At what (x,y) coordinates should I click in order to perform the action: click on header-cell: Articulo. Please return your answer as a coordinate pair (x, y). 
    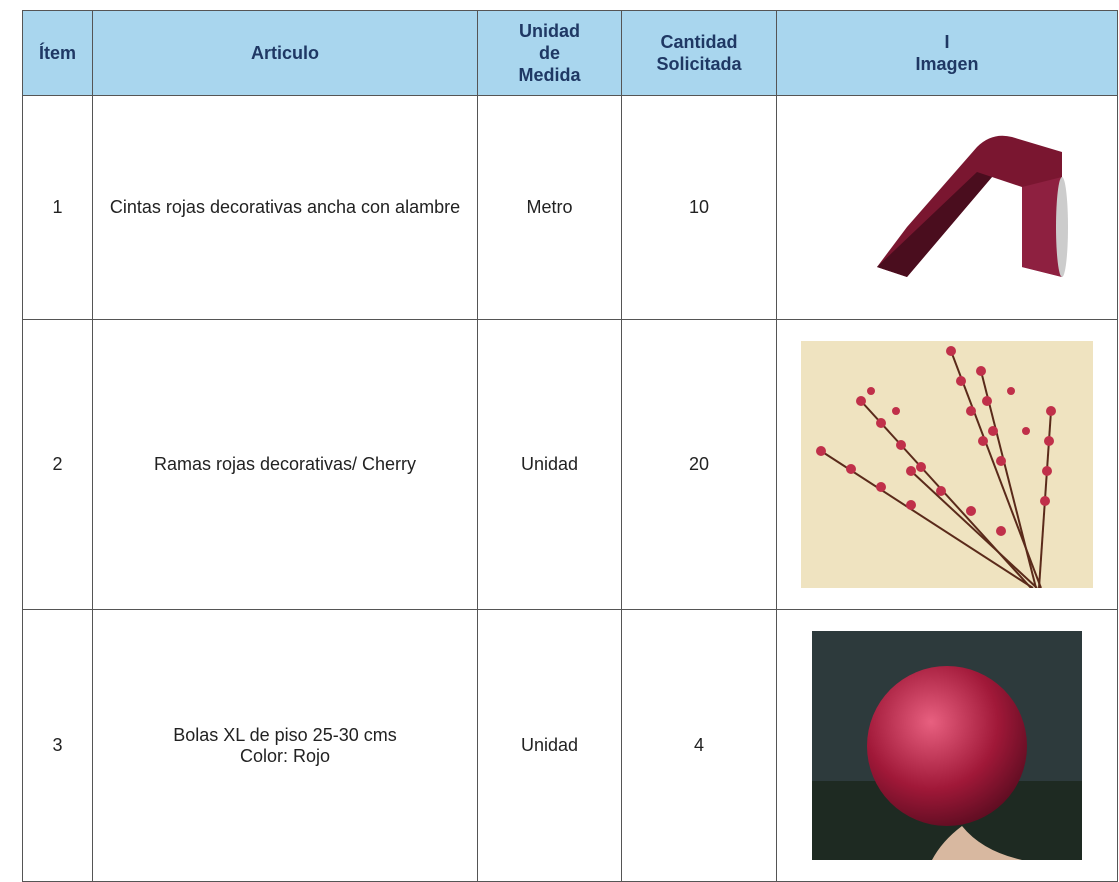
    Looking at the image, I should click on (285, 53).